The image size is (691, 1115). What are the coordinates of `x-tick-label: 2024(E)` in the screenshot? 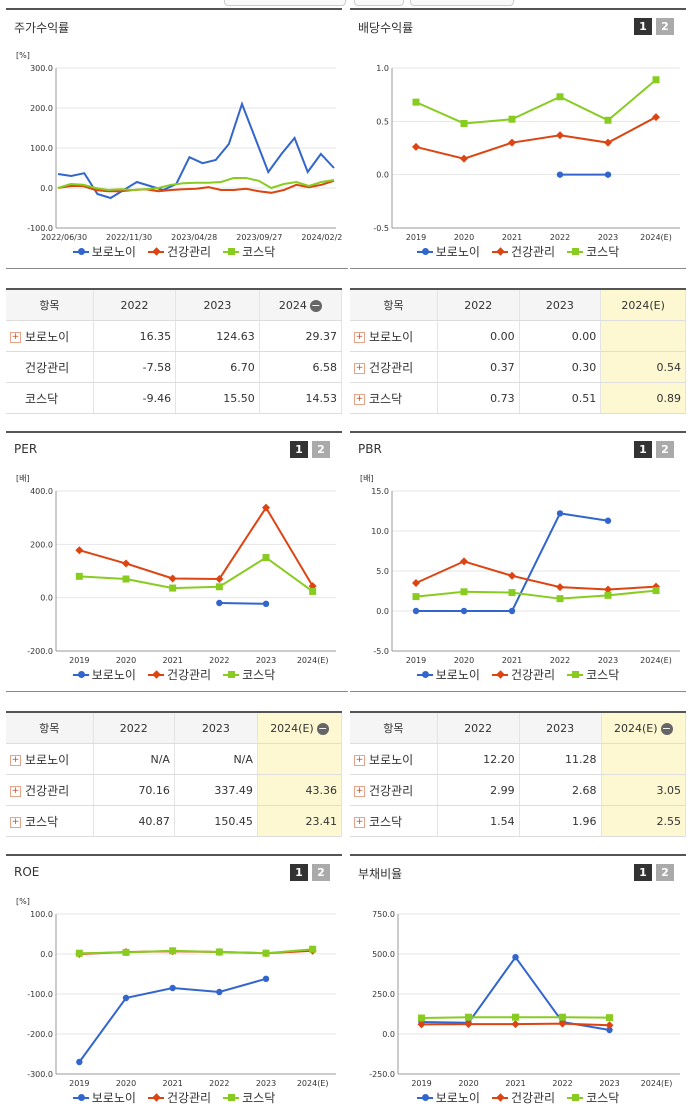 It's located at (313, 660).